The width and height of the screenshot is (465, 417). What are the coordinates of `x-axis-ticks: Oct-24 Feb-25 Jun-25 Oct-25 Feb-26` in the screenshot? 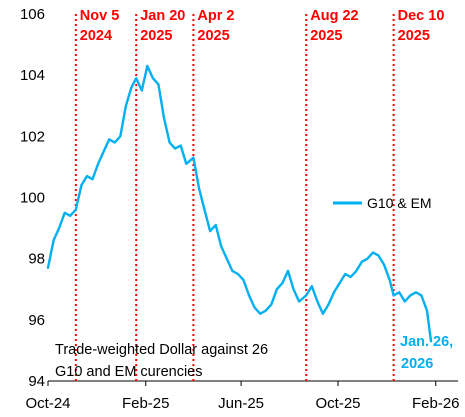 It's located at (242, 396).